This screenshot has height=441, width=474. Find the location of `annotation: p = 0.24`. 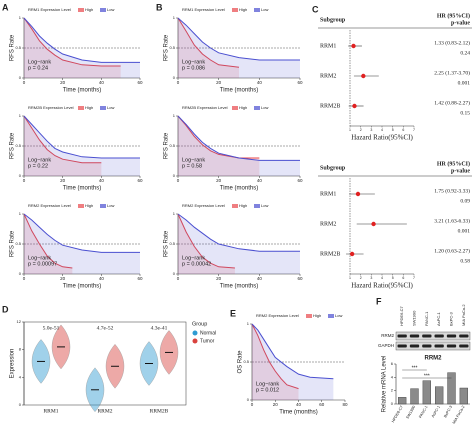

annotation: p = 0.24 is located at coordinates (38, 68).